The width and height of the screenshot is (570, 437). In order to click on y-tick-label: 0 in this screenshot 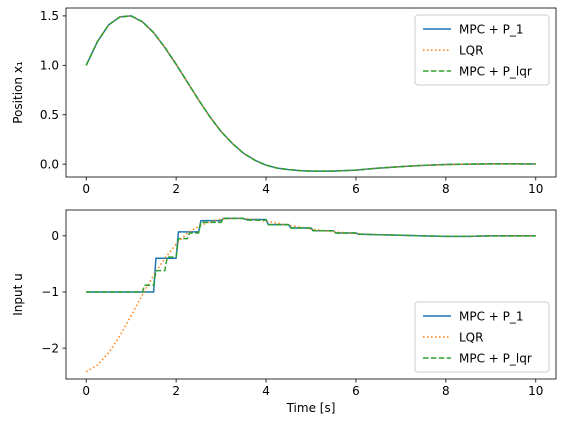, I will do `click(55, 236)`.